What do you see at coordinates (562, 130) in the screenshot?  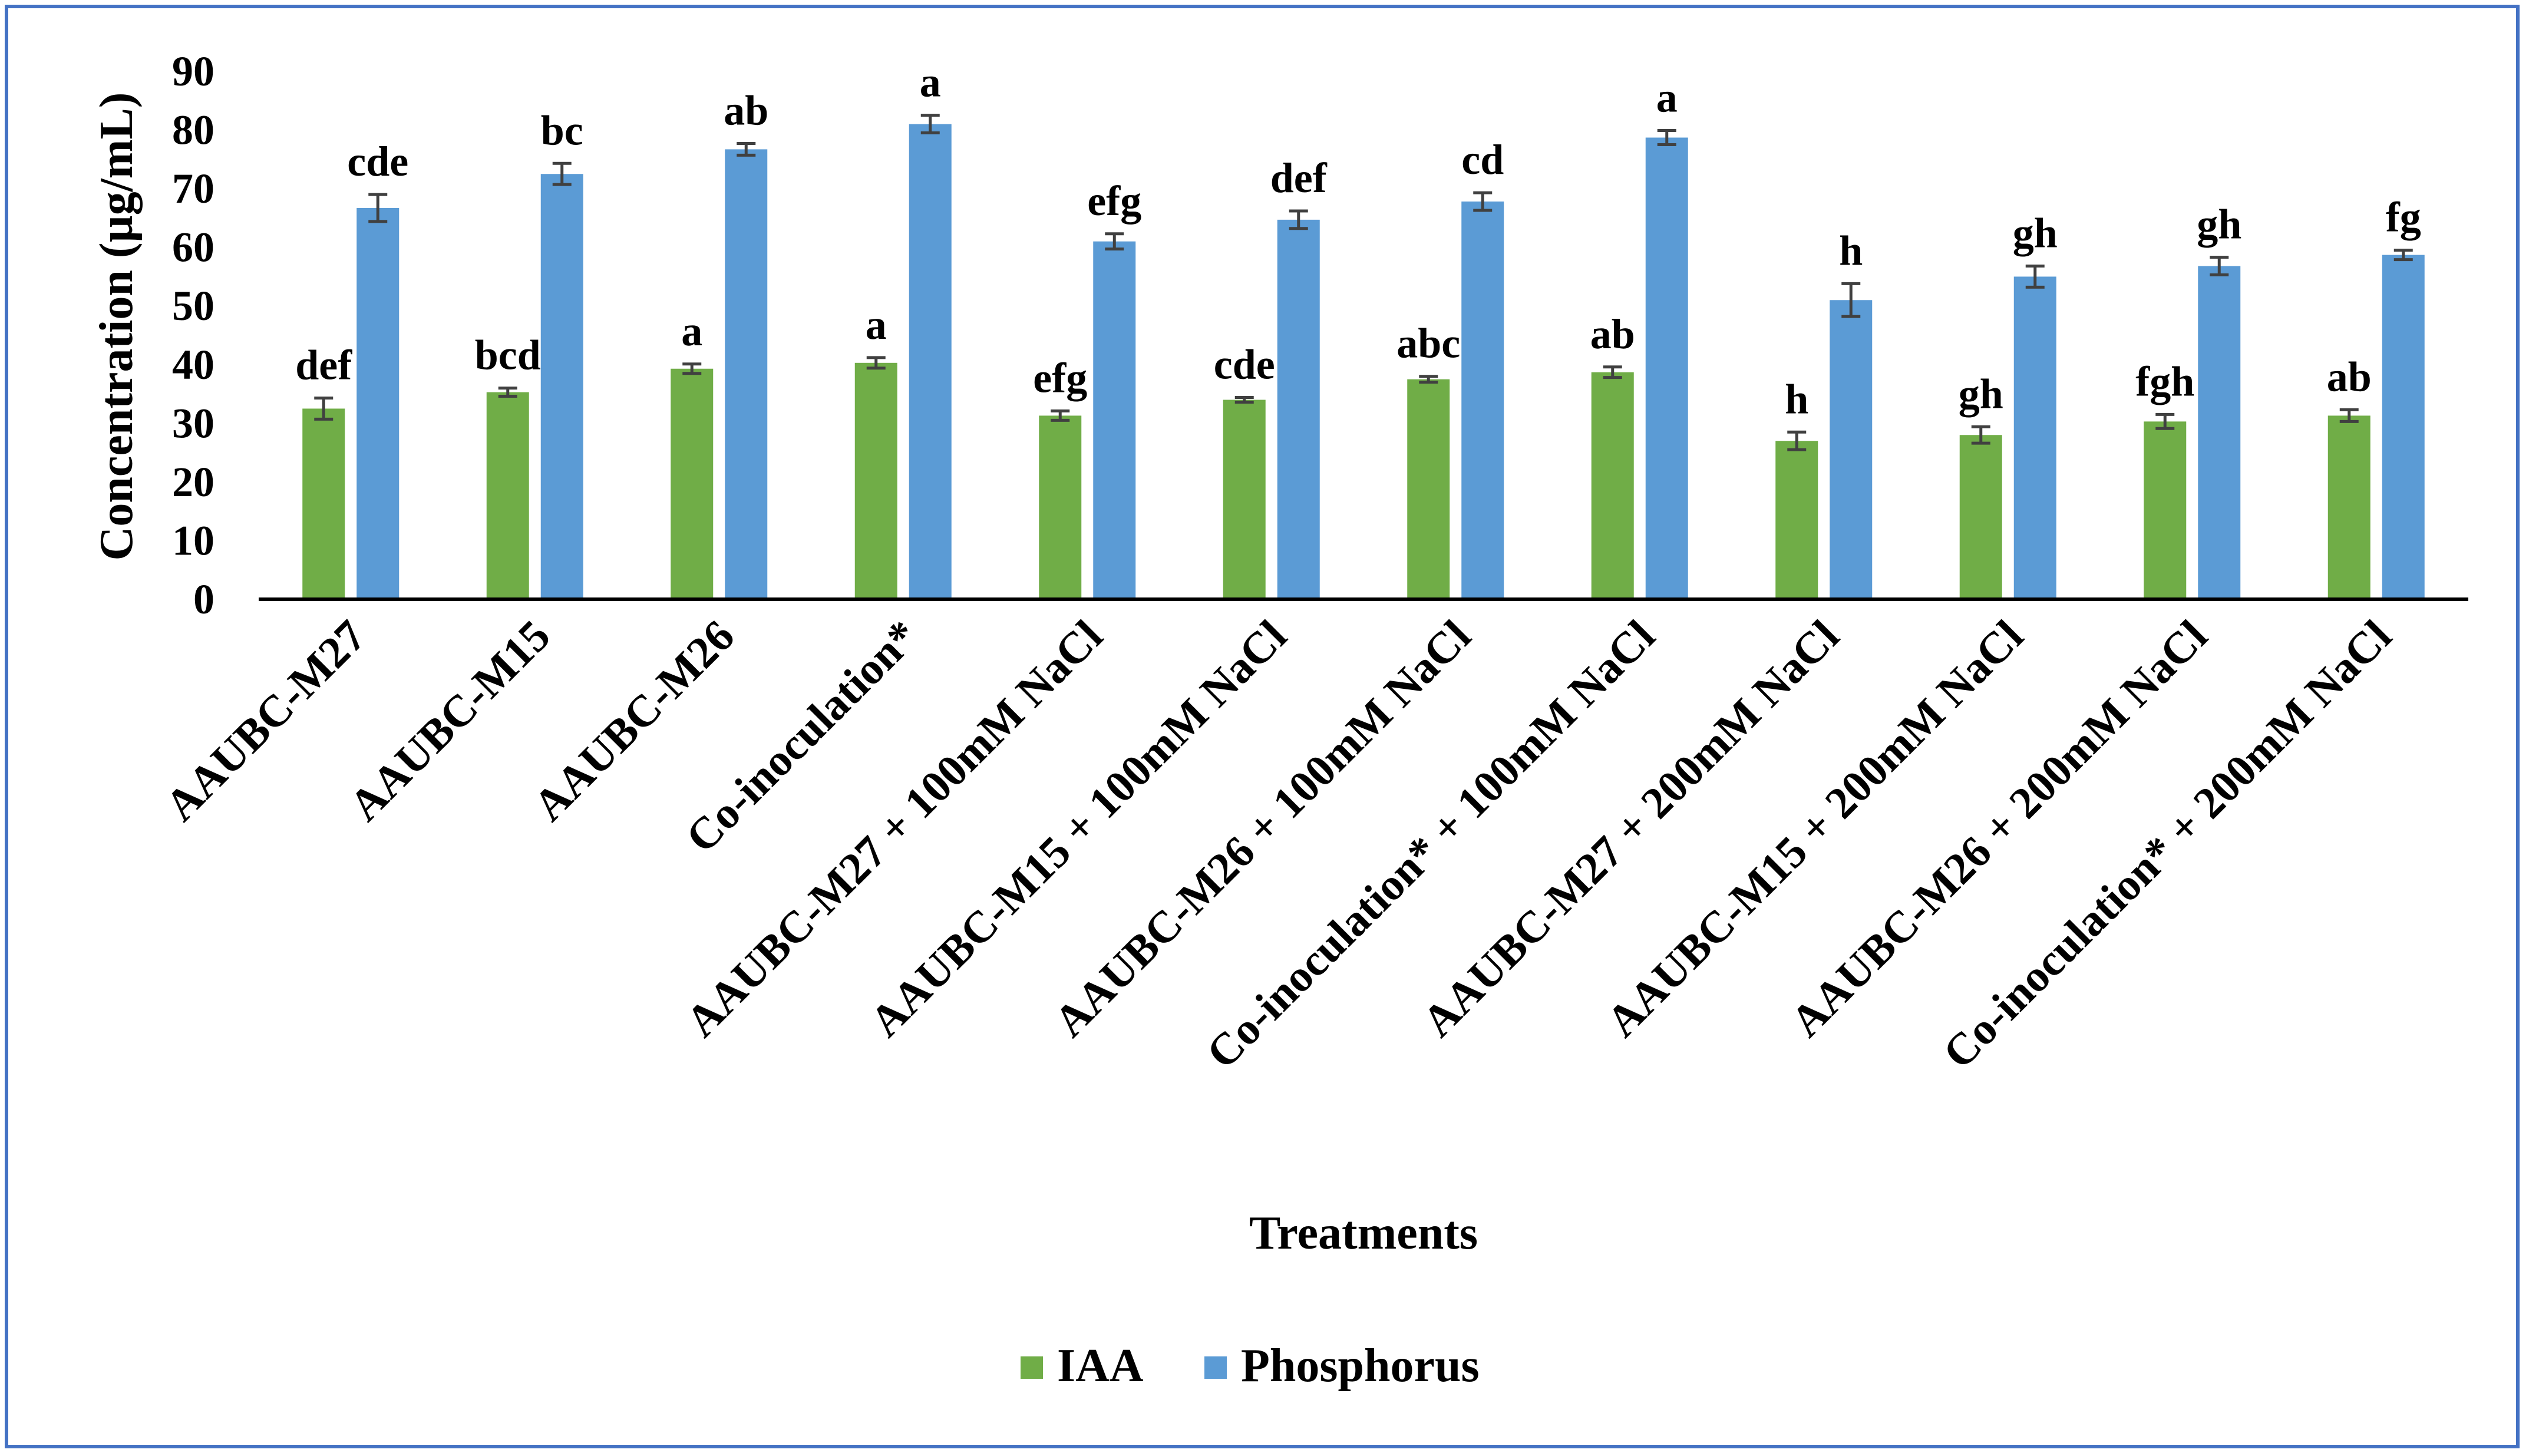 I see `phosphorus-significance-label: bc` at bounding box center [562, 130].